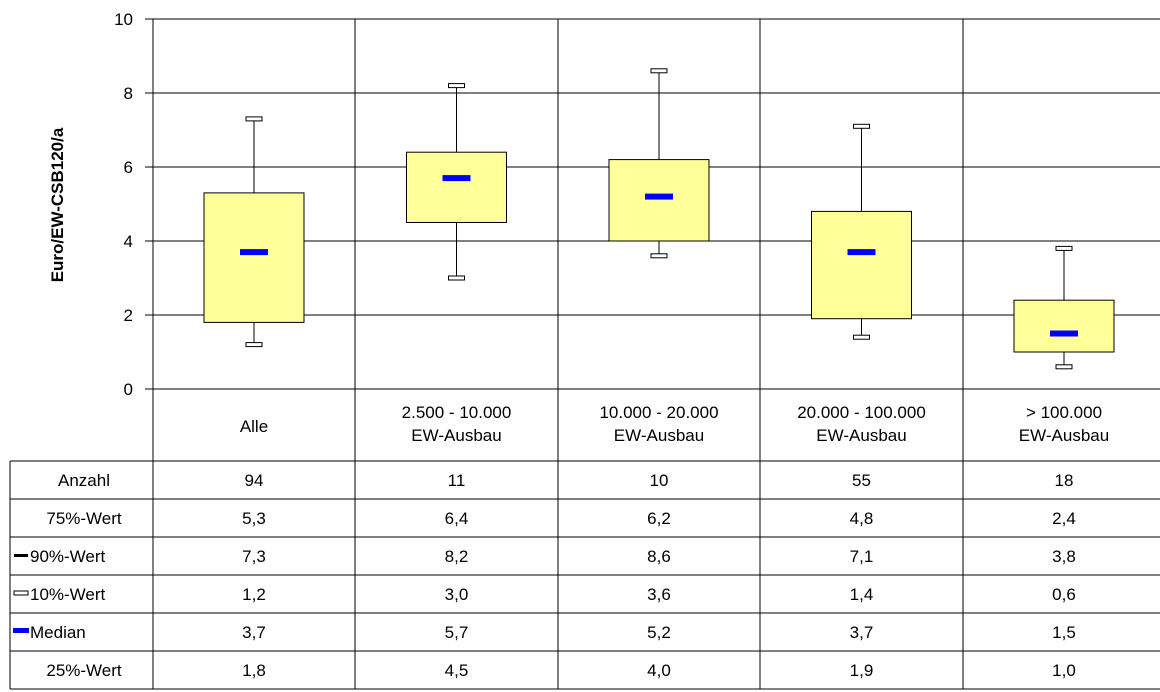 The image size is (1160, 692). What do you see at coordinates (1064, 594) in the screenshot?
I see `table-cell: 0,6` at bounding box center [1064, 594].